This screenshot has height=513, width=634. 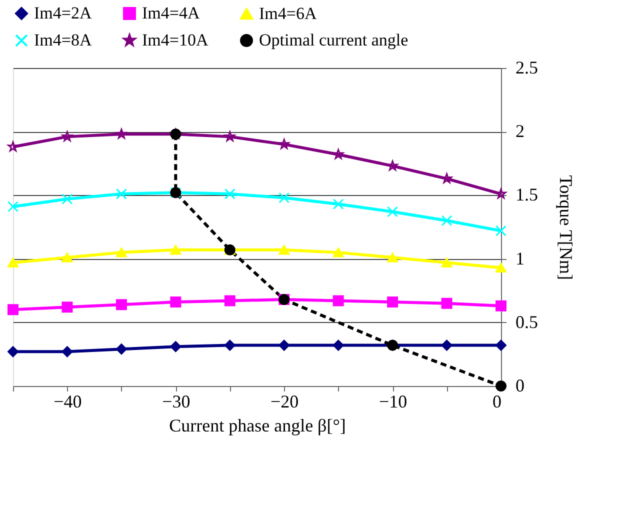 I want to click on x-tick-label: −20, so click(x=284, y=402).